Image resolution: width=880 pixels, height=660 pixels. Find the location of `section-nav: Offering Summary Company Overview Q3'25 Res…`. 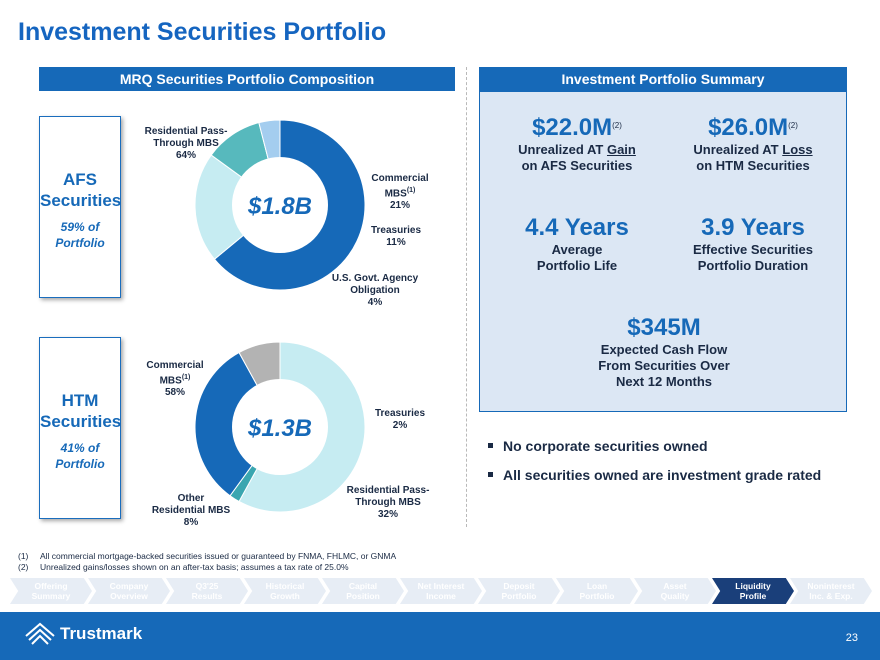

section-nav: Offering Summary Company Overview Q3'25 Res… is located at coordinates (440, 591).